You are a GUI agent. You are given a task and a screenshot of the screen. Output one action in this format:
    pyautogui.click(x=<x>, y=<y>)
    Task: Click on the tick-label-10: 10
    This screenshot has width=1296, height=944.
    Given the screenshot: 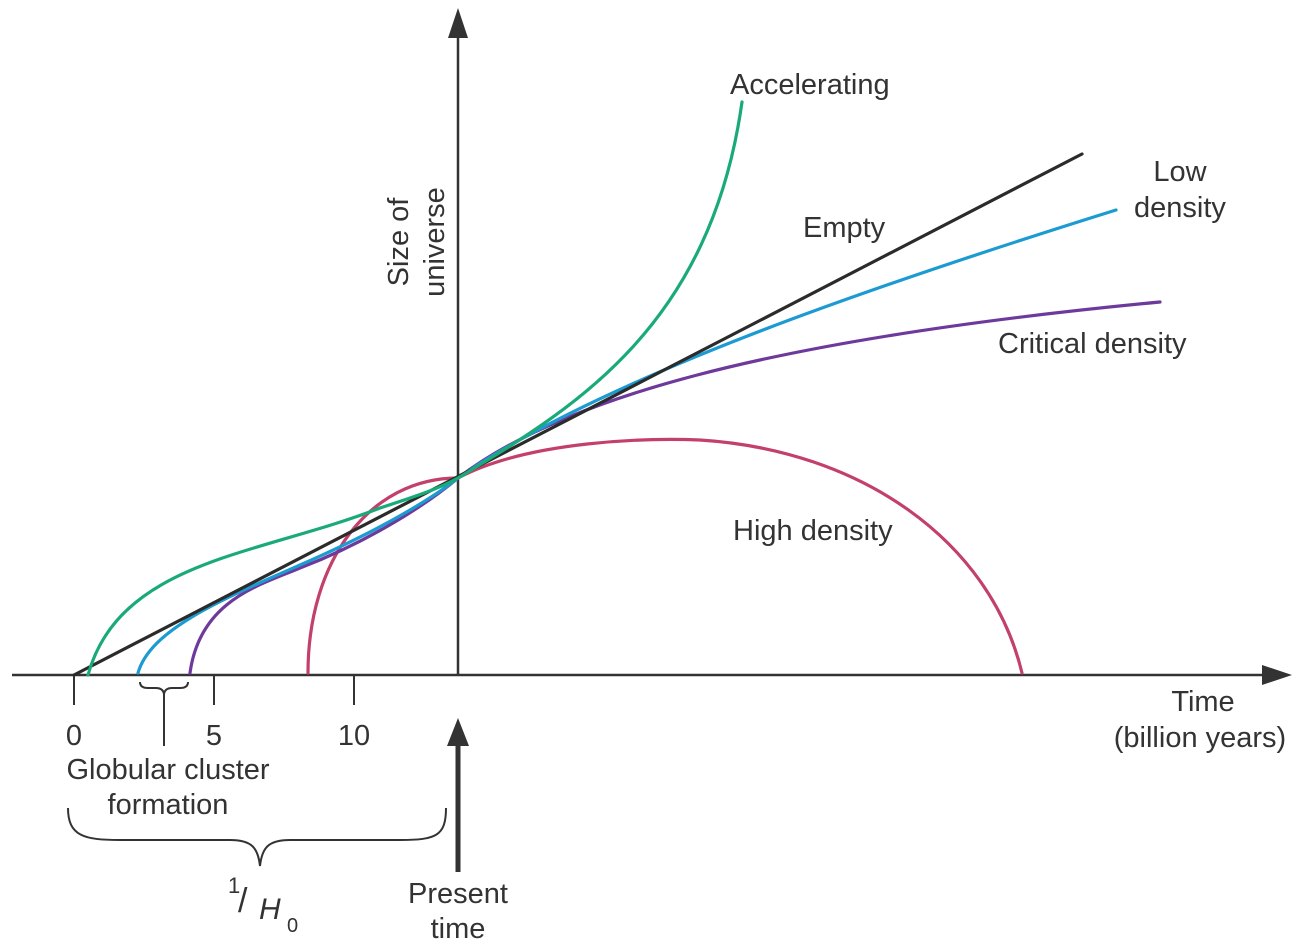 What is the action you would take?
    pyautogui.click(x=354, y=736)
    